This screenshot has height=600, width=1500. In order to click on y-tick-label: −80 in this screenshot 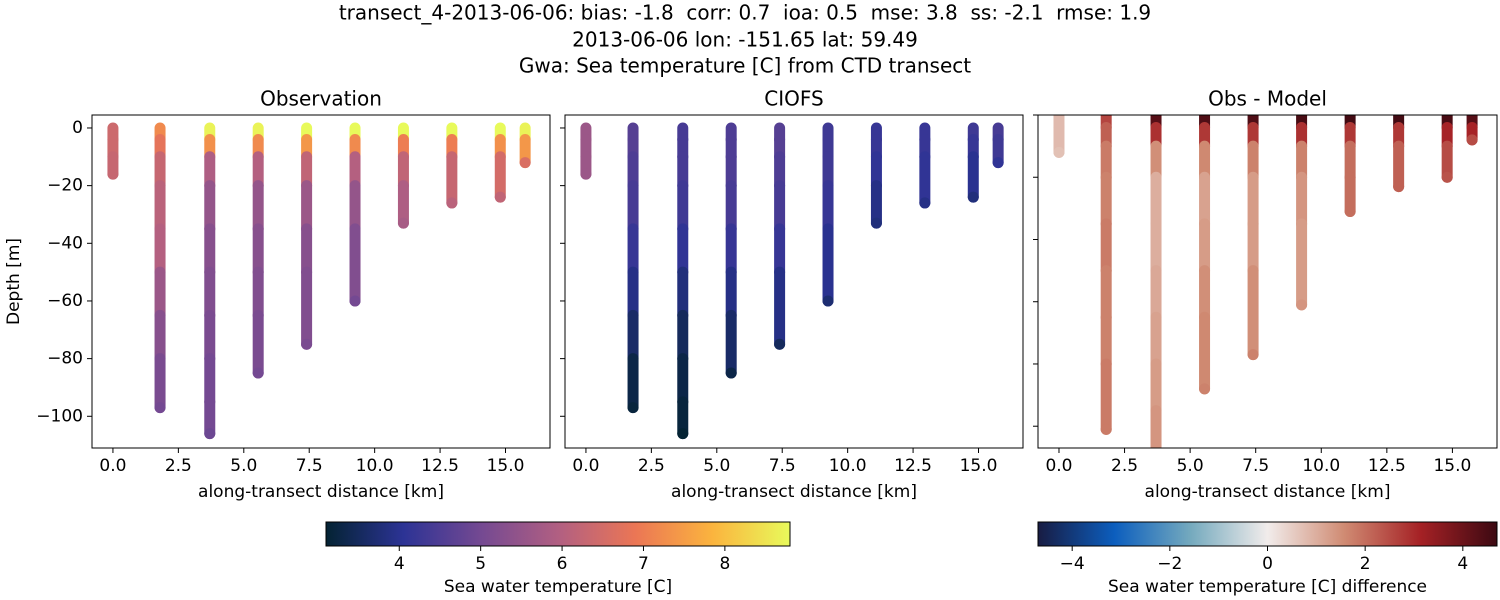, I will do `click(65, 359)`.